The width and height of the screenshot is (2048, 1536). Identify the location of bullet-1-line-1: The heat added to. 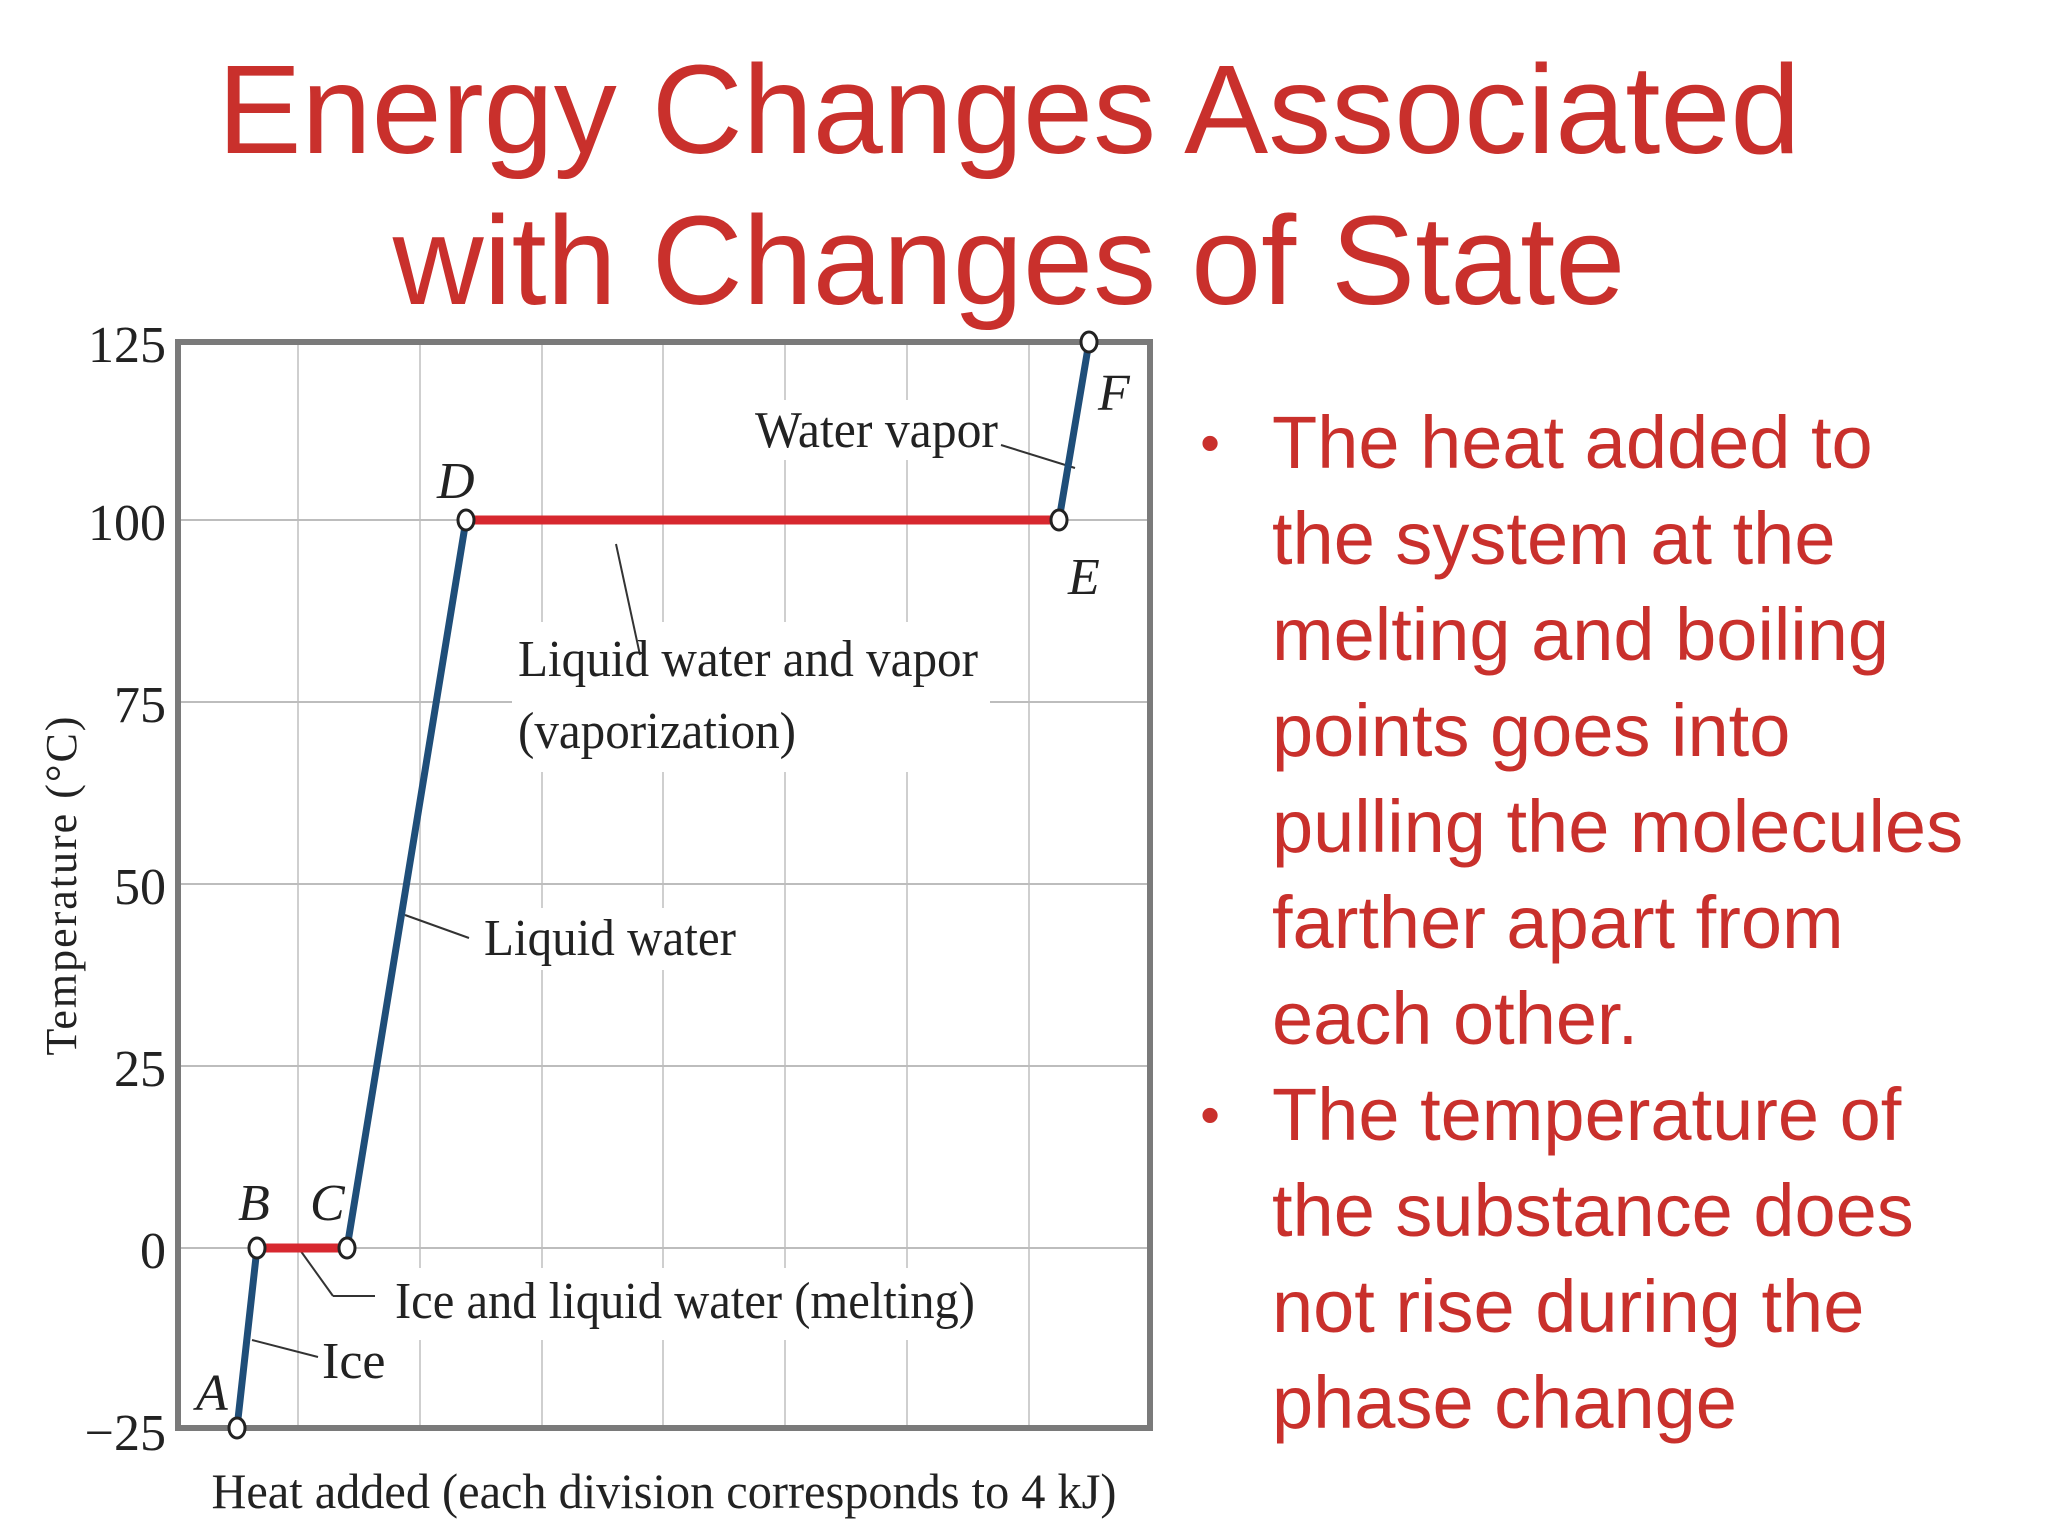
(1572, 442).